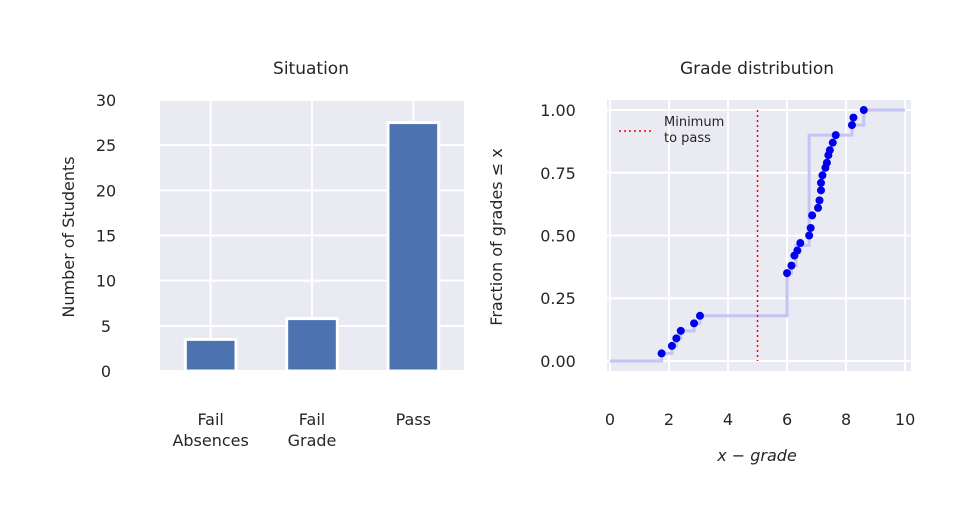  I want to click on y-tick-label: 0.75, so click(558, 173).